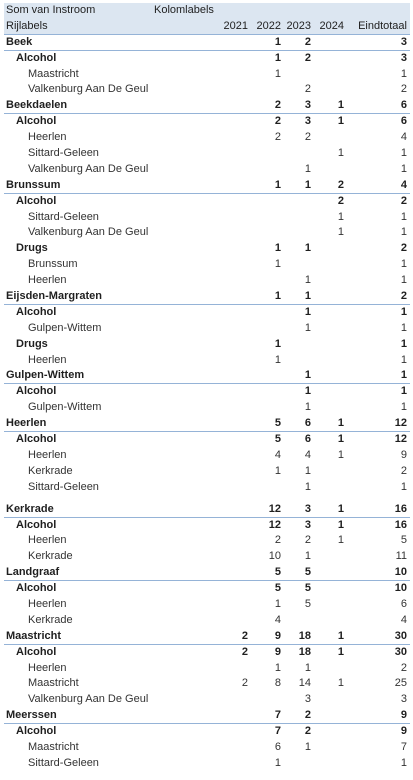 This screenshot has height=780, width=413. What do you see at coordinates (382, 25) in the screenshot?
I see `column-header-grand-total: Eindtotaal` at bounding box center [382, 25].